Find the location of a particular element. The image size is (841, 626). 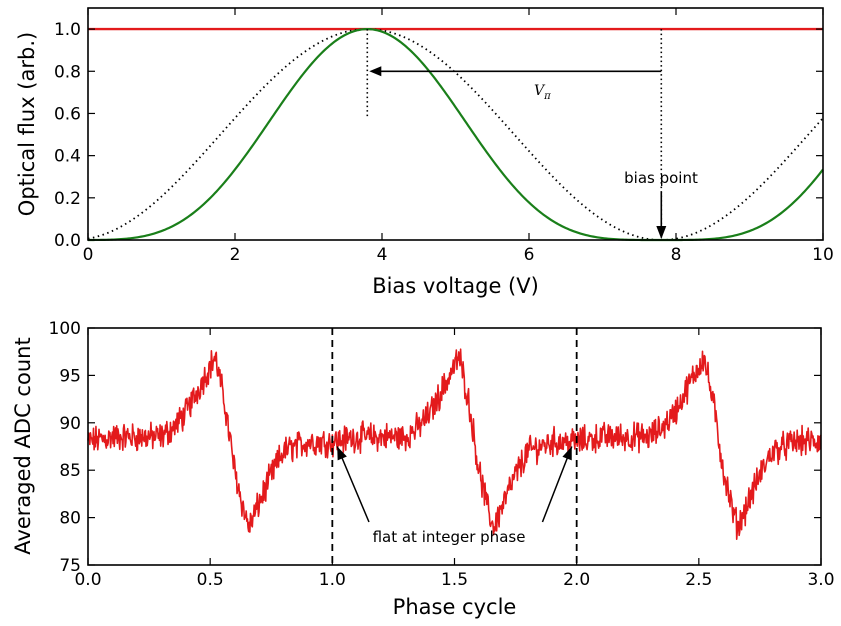

vpi-arrow-head is located at coordinates (375, 71).